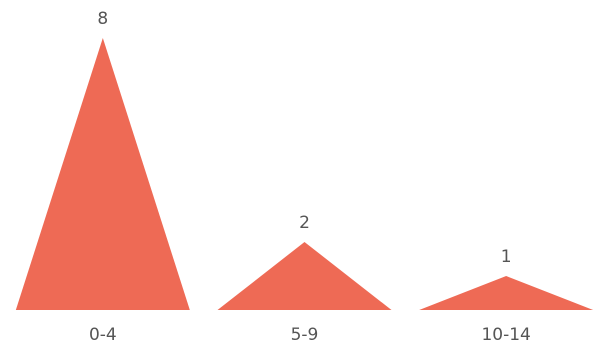 This screenshot has width=611, height=348. What do you see at coordinates (102, 19) in the screenshot?
I see `value-label-0-4: 8` at bounding box center [102, 19].